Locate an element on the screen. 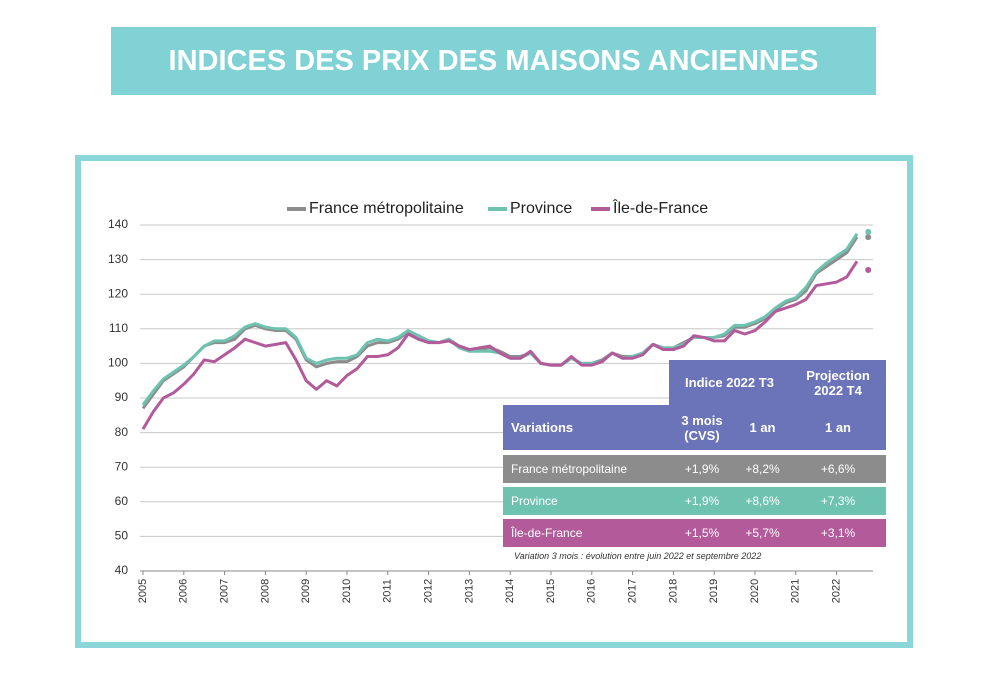 This screenshot has width=984, height=687. x-tick-label: 2009 is located at coordinates (306, 591).